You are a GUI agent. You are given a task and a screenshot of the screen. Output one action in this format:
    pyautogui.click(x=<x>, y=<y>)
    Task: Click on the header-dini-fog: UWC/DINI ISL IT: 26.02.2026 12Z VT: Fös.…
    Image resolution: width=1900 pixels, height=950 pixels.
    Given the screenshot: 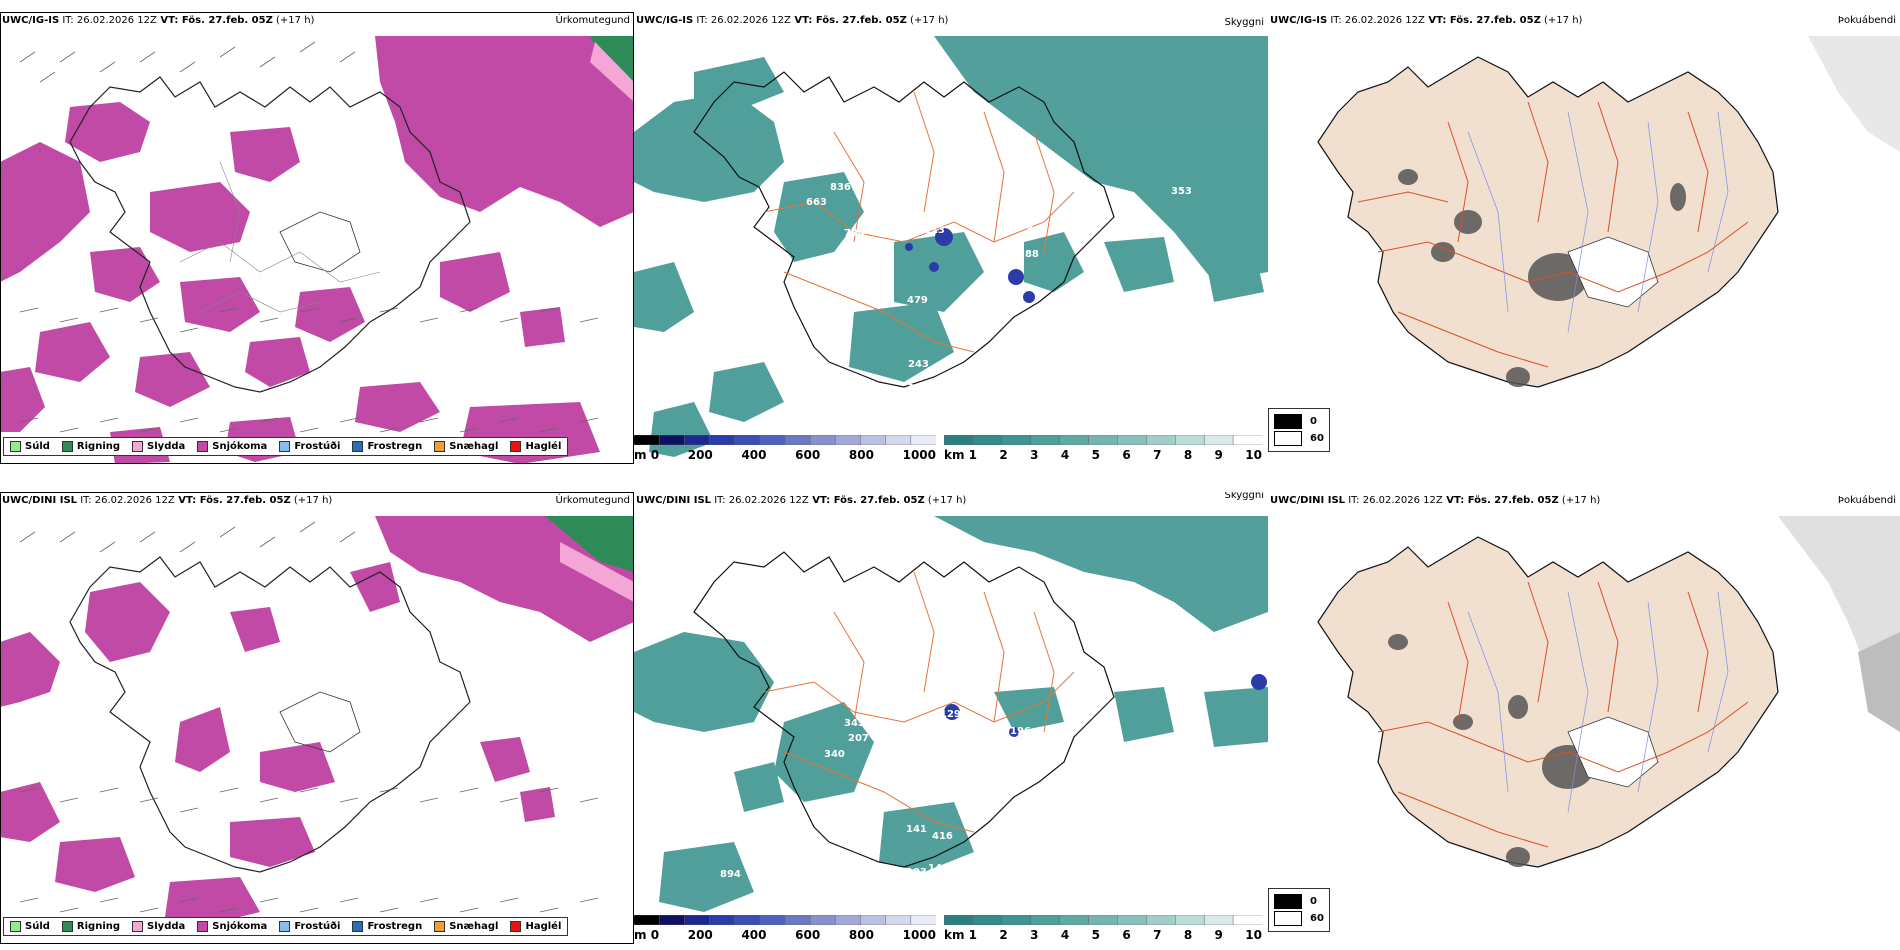 What is the action you would take?
    pyautogui.click(x=1435, y=500)
    